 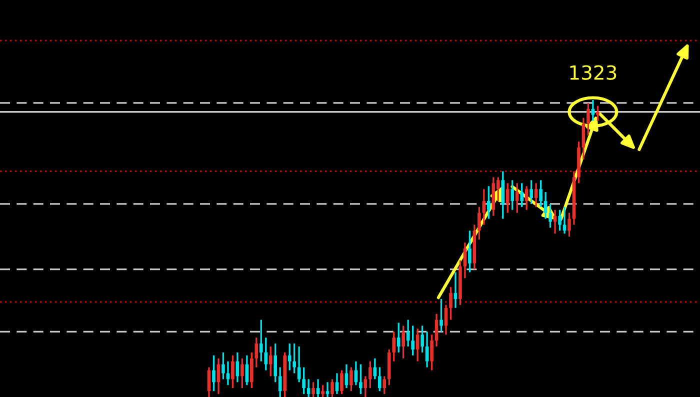 What do you see at coordinates (593, 72) in the screenshot?
I see `text: 1323` at bounding box center [593, 72].